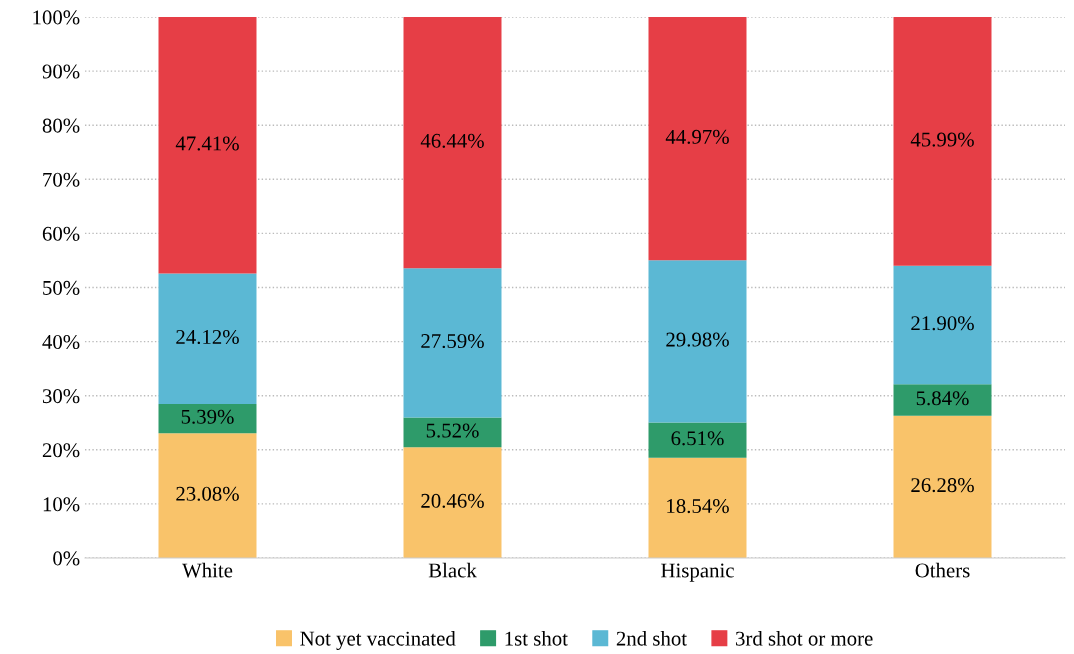 Image resolution: width=1074 pixels, height=654 pixels. I want to click on data-label: 5.84%, so click(942, 398).